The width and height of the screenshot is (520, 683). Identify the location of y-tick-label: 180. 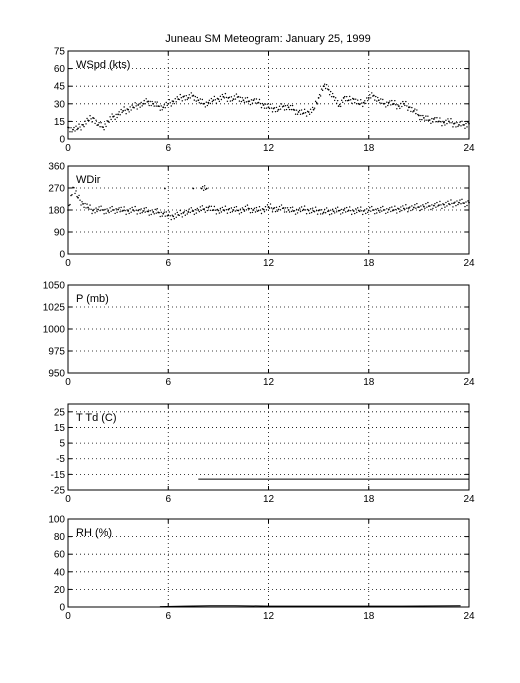
(56, 211).